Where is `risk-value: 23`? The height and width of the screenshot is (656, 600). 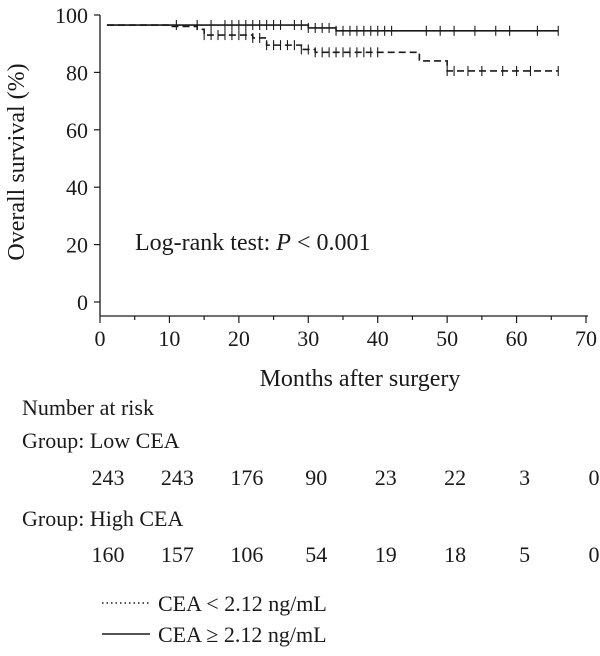 risk-value: 23 is located at coordinates (386, 477).